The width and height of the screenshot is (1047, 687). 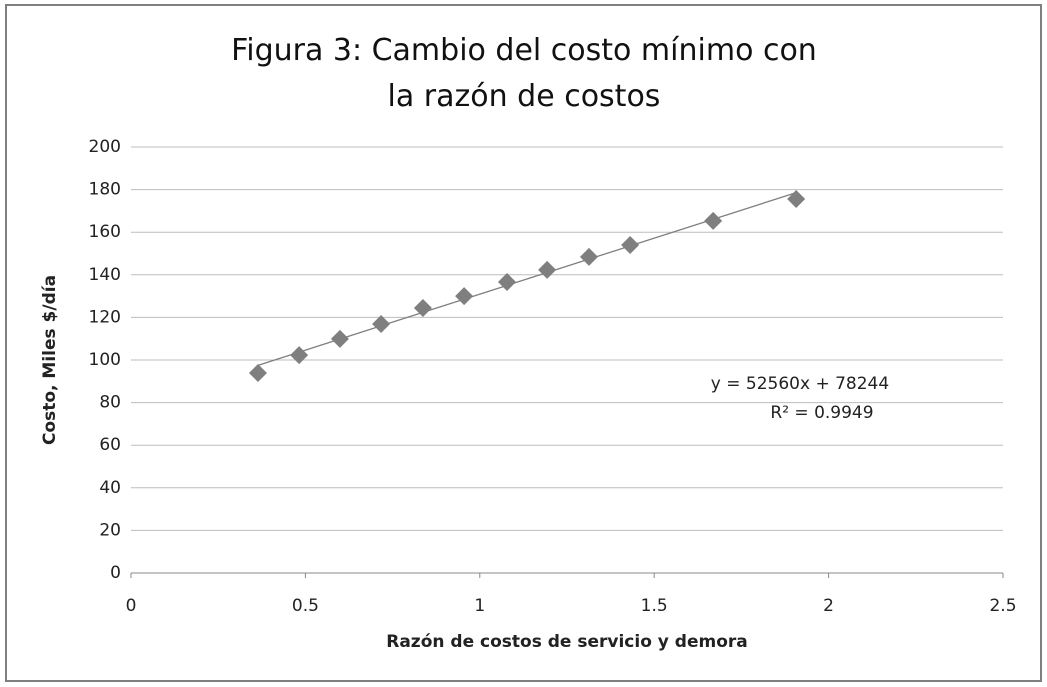 I want to click on x-tick-label: 1.5, so click(x=654, y=606).